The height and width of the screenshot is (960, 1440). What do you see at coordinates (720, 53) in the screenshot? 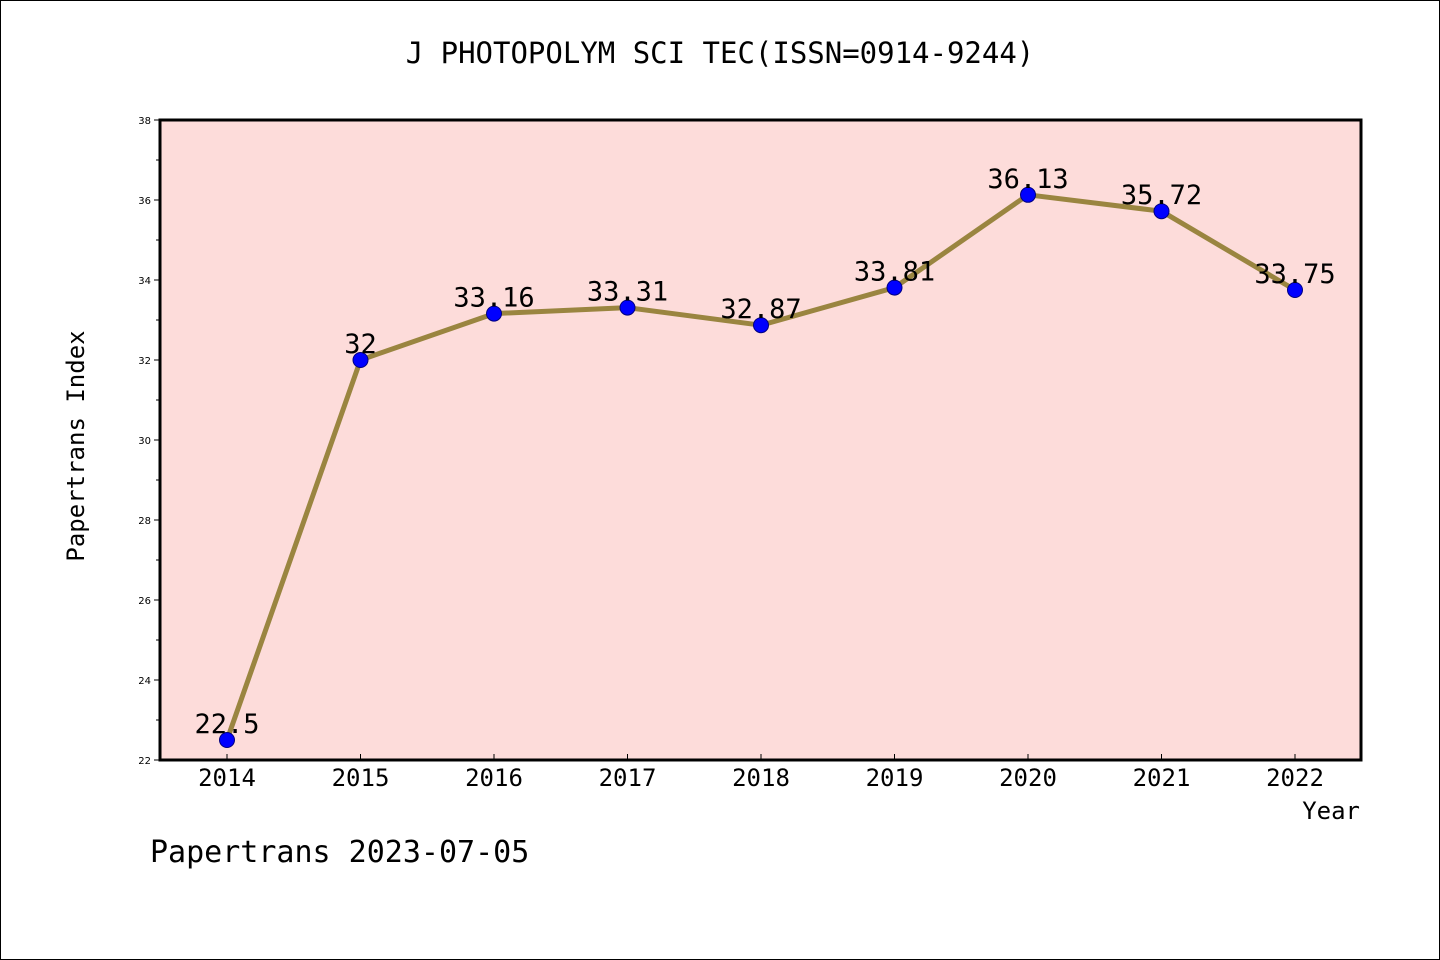
I see `chart-title: J PHOTOPOLYM SCI TEC(ISSN=0914-9244)` at bounding box center [720, 53].